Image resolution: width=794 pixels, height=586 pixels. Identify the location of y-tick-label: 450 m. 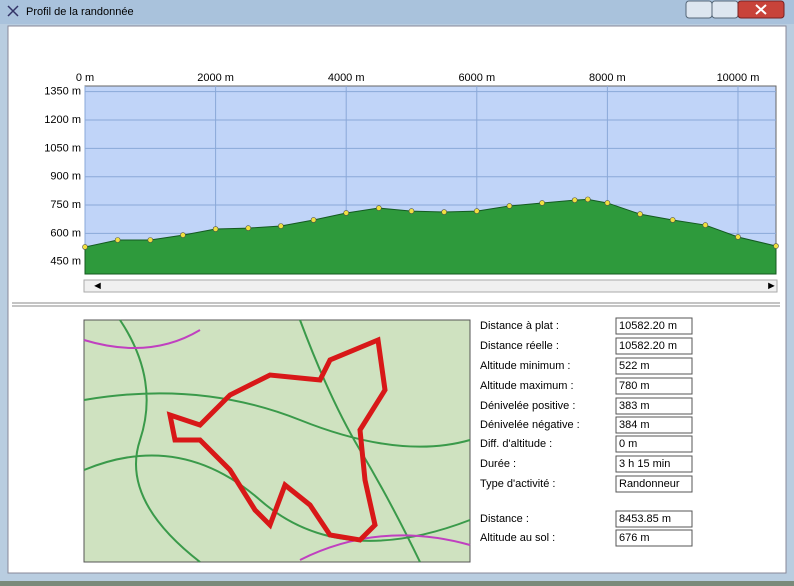
(65, 262).